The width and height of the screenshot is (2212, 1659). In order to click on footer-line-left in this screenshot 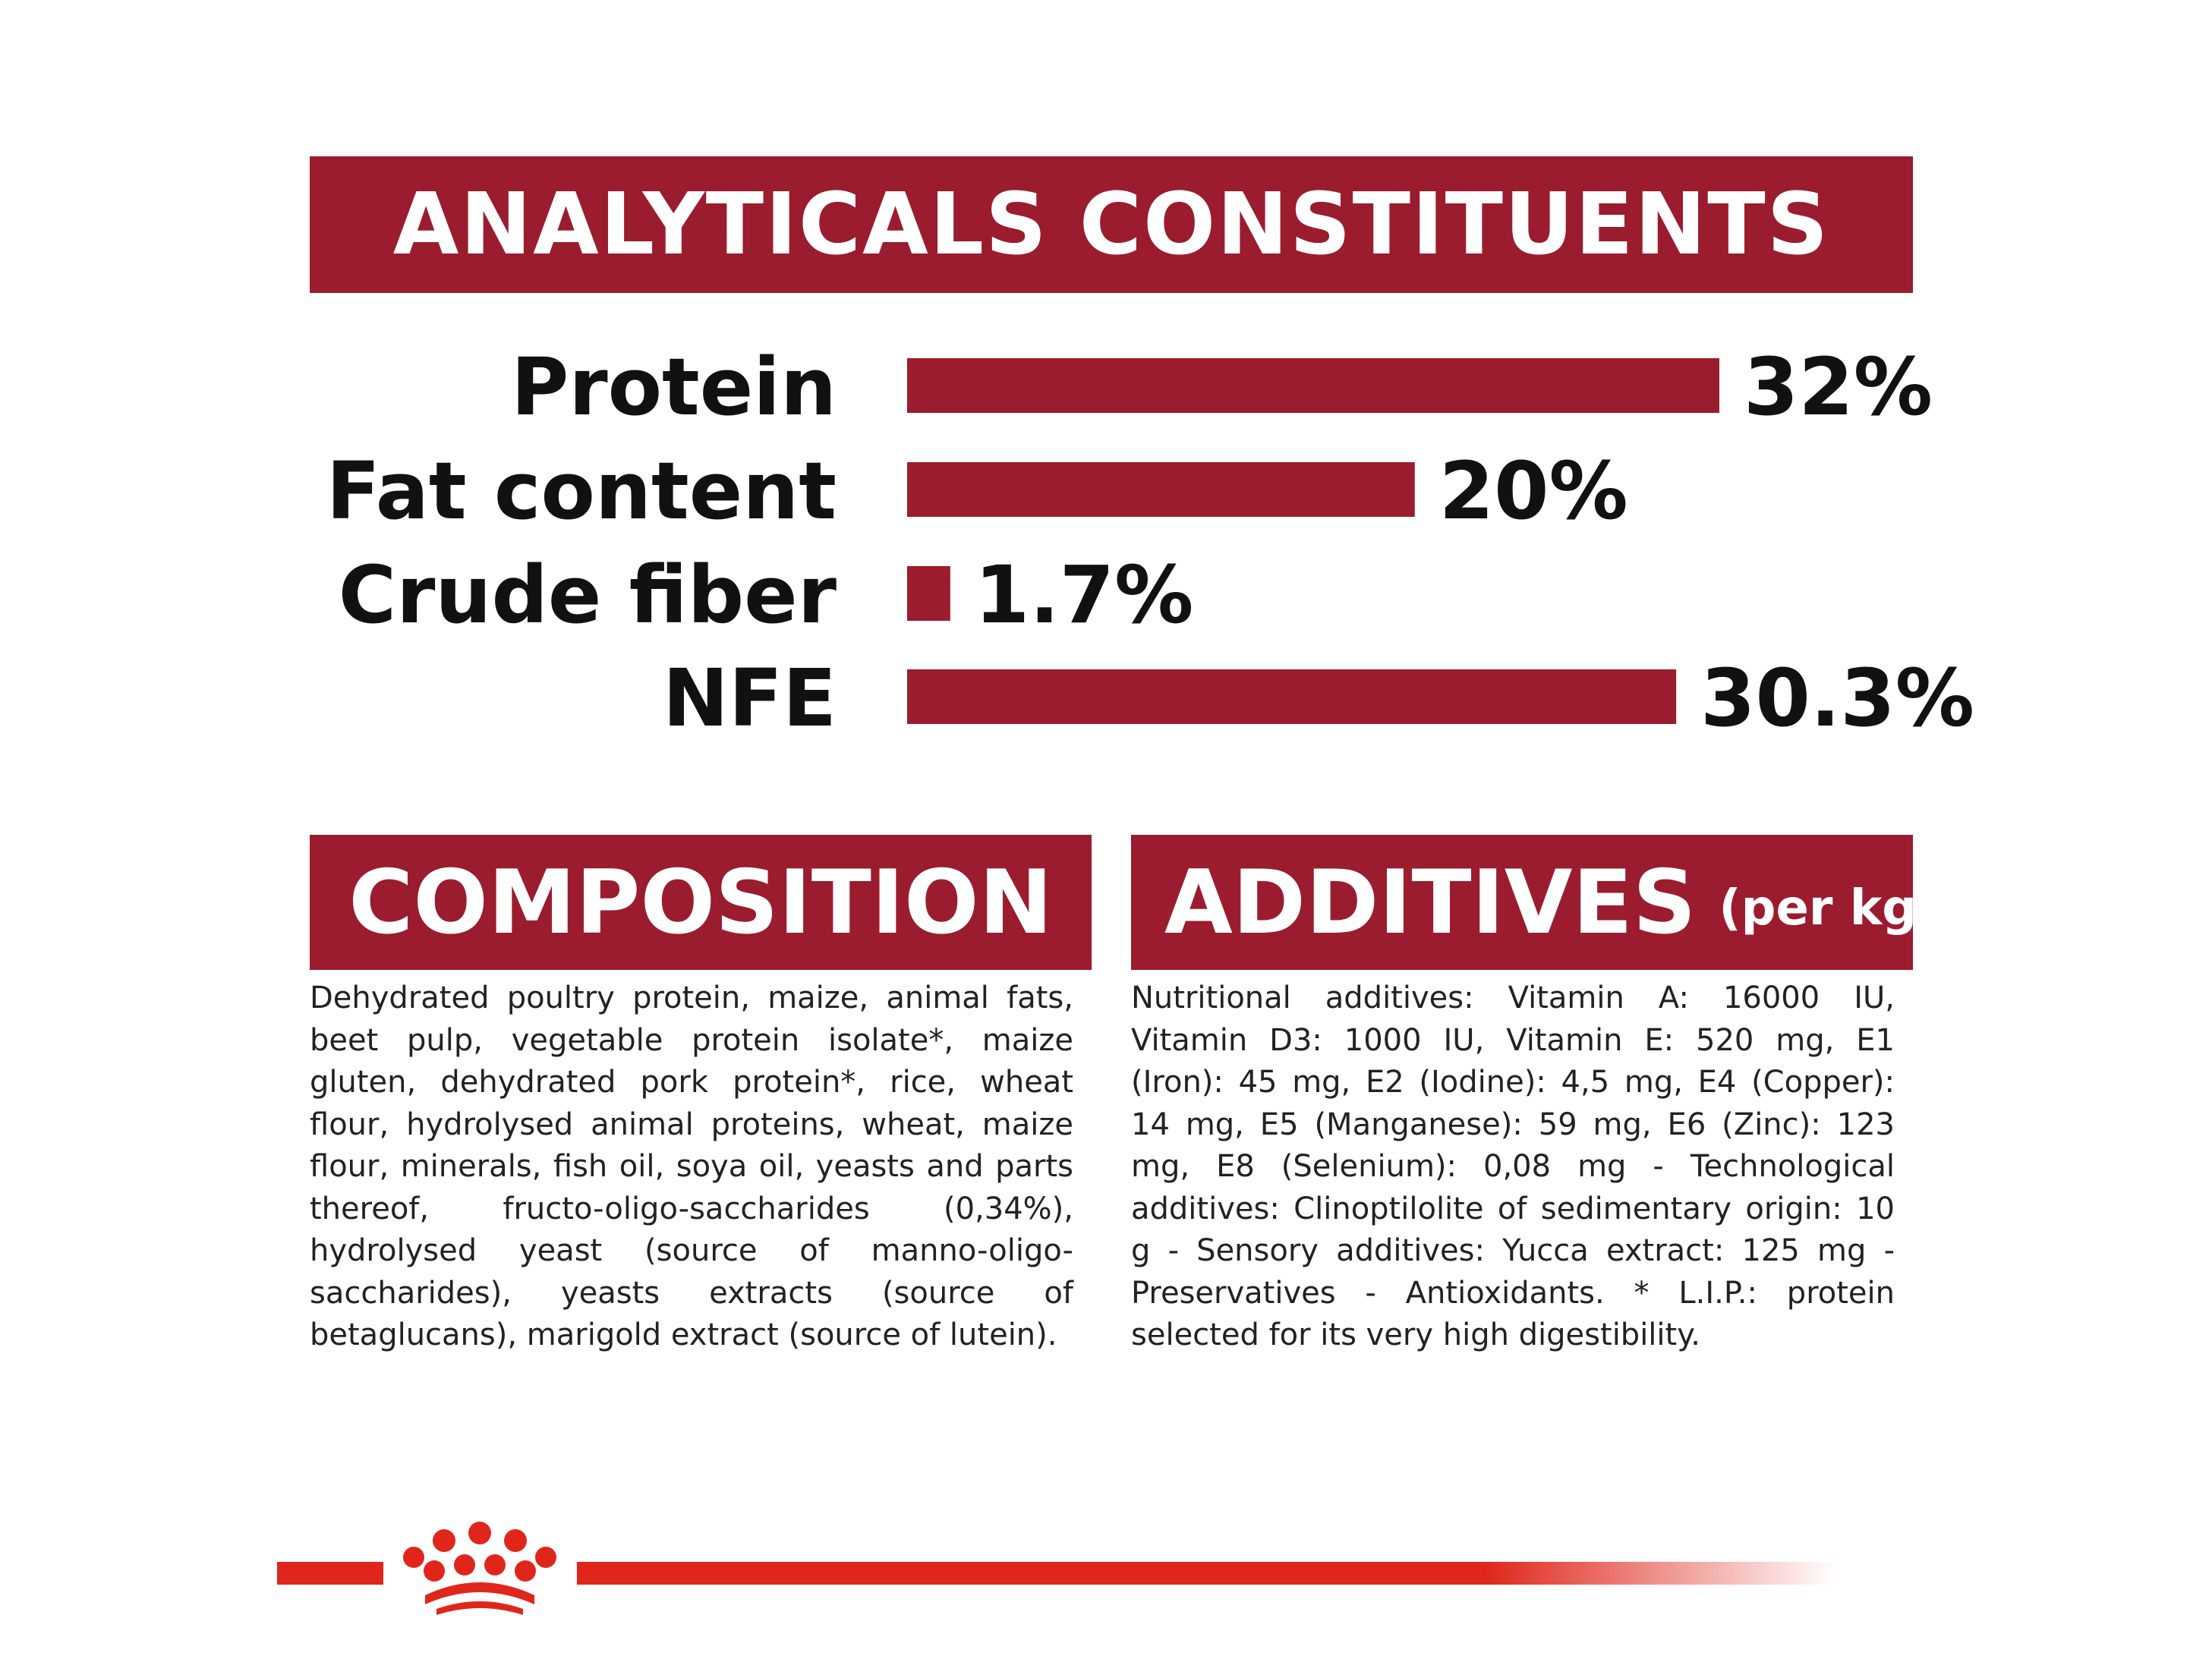, I will do `click(330, 1574)`.